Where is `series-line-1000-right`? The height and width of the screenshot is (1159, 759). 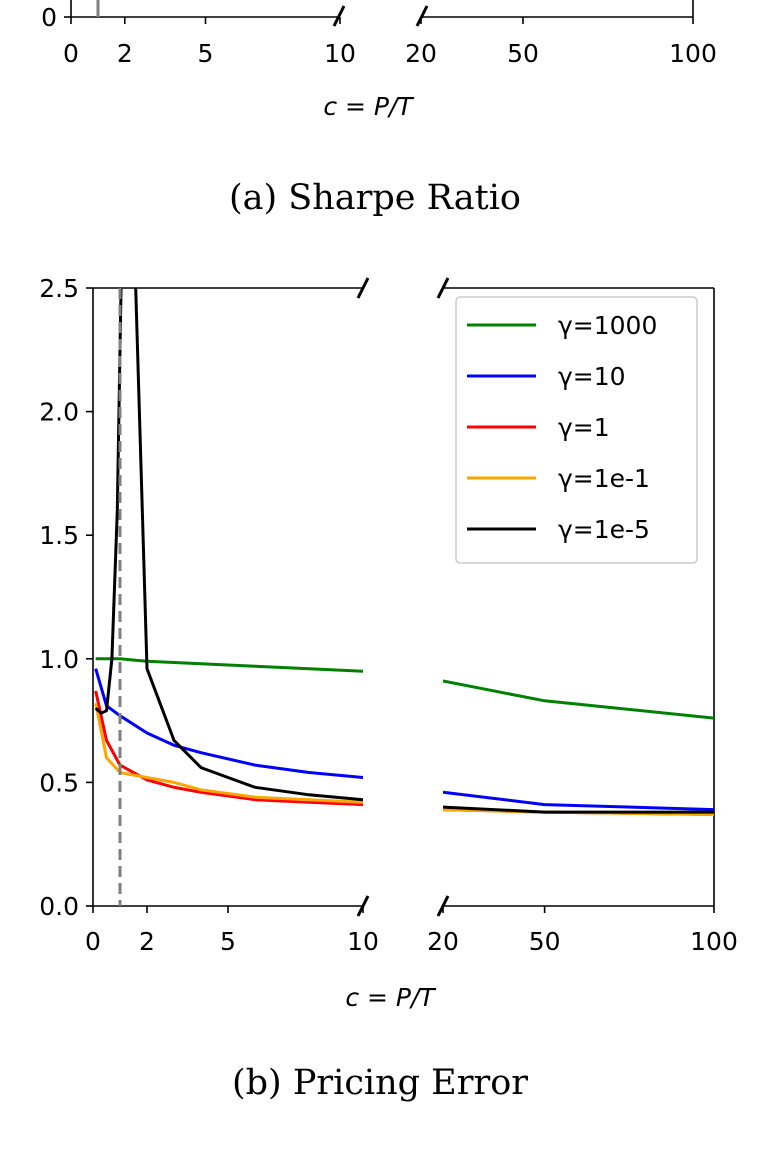 series-line-1000-right is located at coordinates (578, 699).